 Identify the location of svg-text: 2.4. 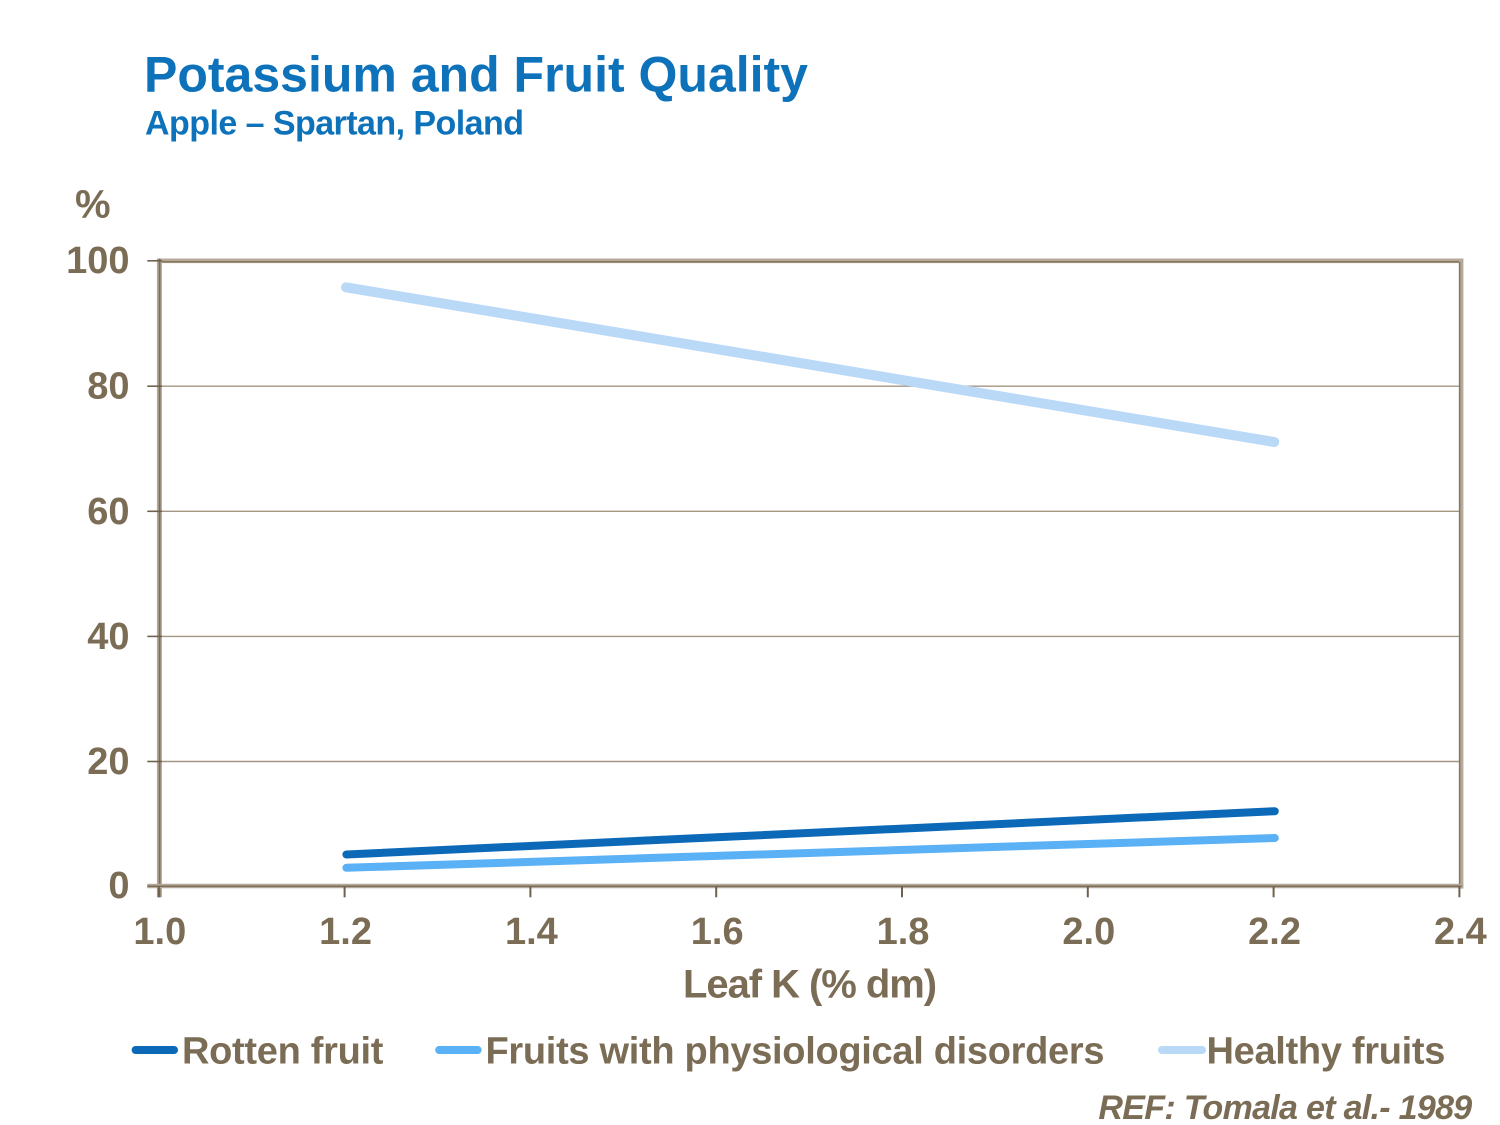
(1460, 932).